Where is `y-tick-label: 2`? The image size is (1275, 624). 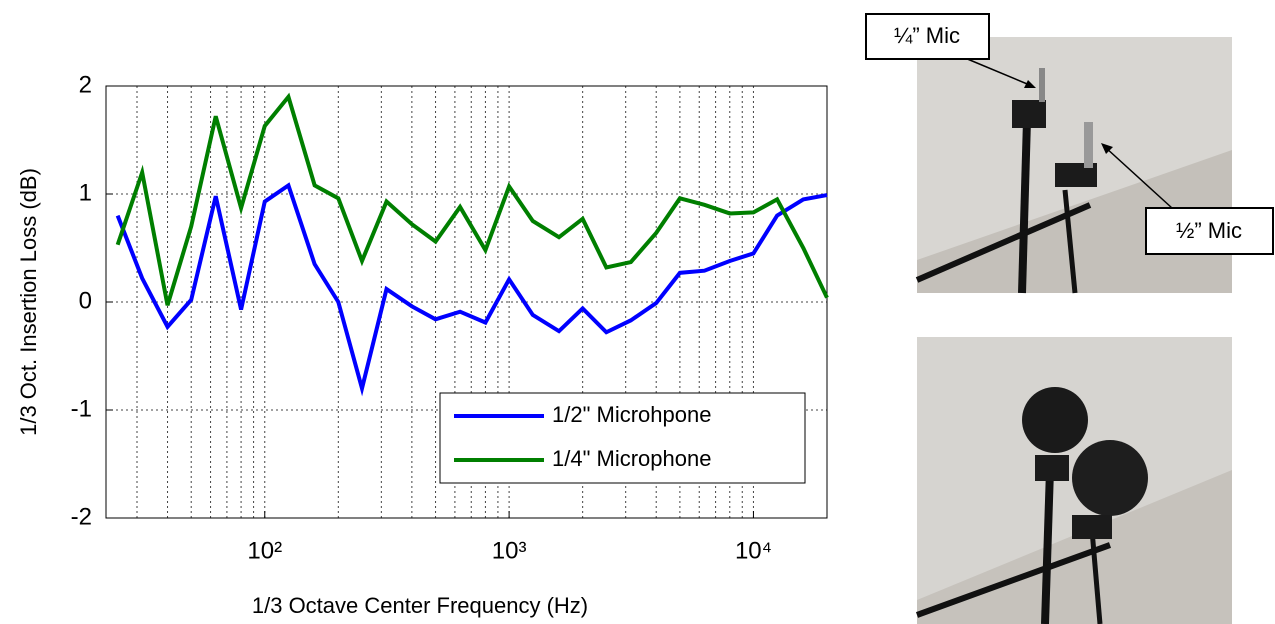 y-tick-label: 2 is located at coordinates (85, 84).